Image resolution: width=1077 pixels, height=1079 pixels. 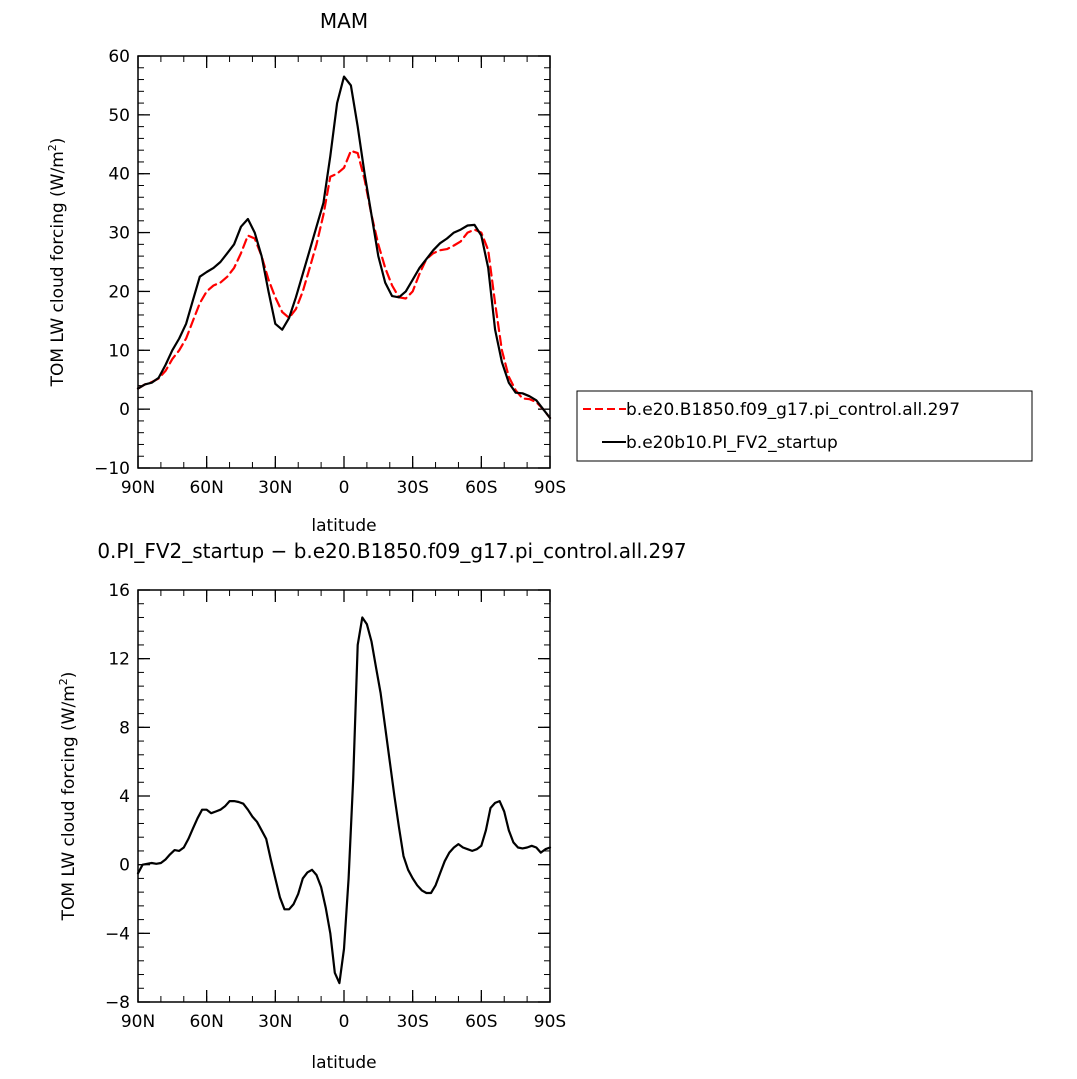 I want to click on y-tick-label: −10, so click(x=112, y=469).